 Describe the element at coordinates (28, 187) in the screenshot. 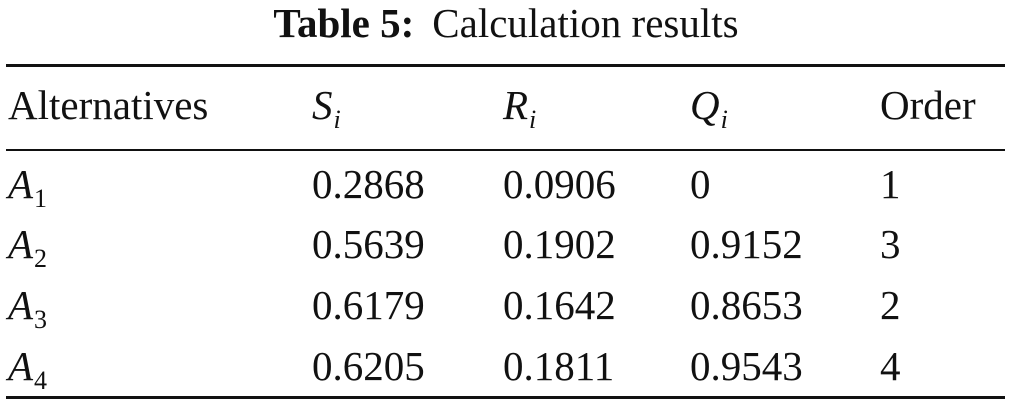

I see `alternative-cell: A1` at that location.